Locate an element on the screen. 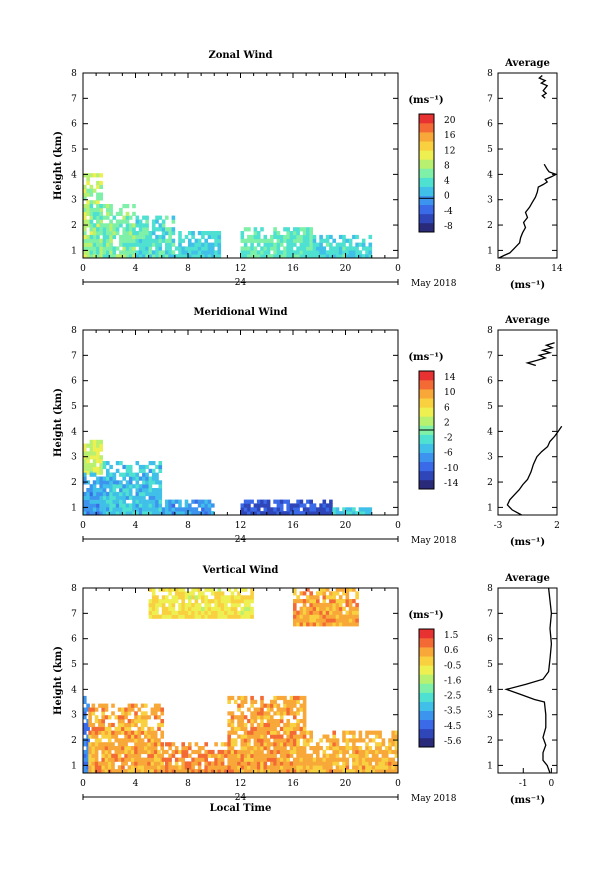 The width and height of the screenshot is (611, 873). colorbar-unit: (ms⁻¹) is located at coordinates (425, 100).